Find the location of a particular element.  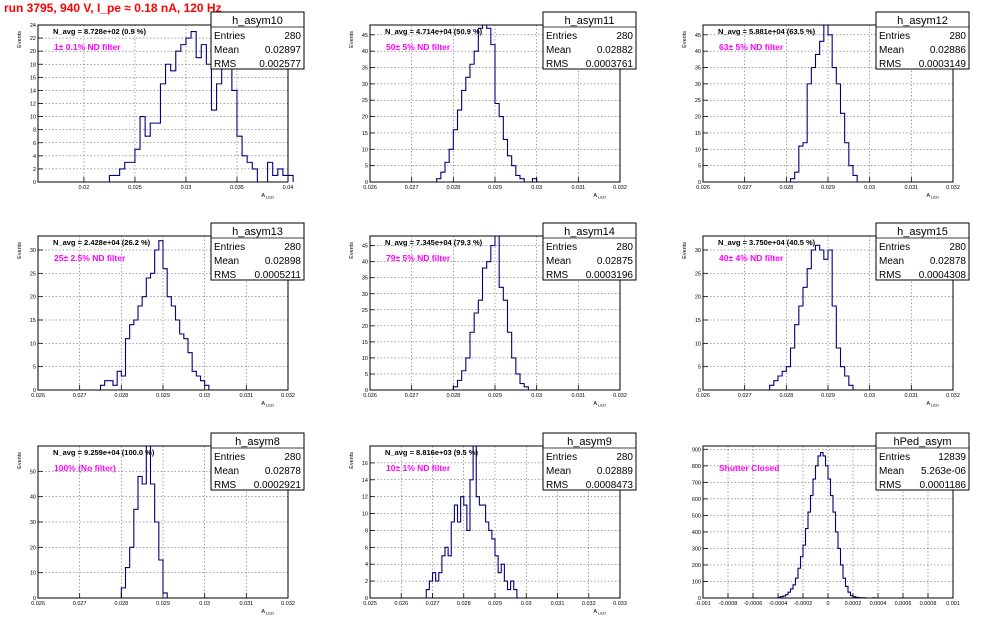

x-tick-label: 0.028 is located at coordinates (453, 396).